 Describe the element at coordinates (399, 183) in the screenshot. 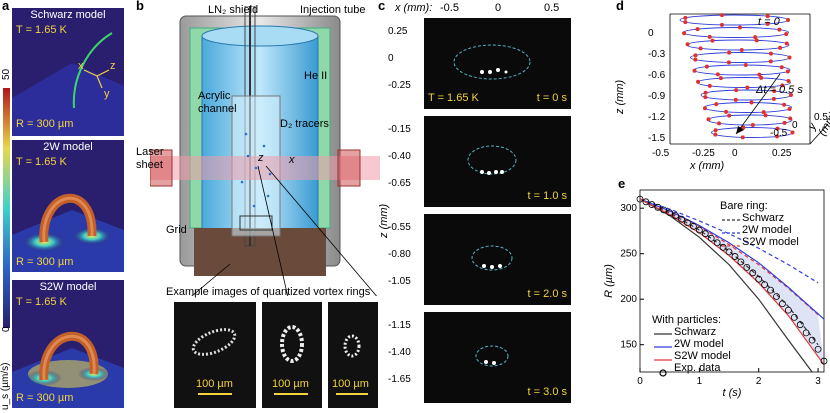

I see `panel-c-z-tick: -0.65` at that location.